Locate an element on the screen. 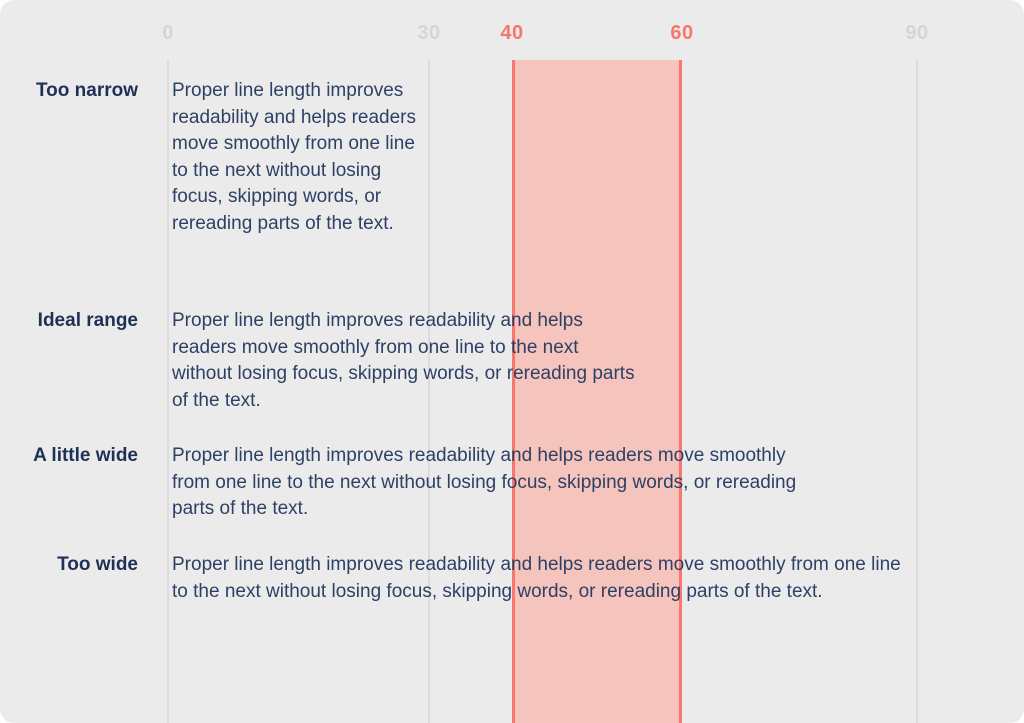  ruler-tick-label-30: 30 is located at coordinates (429, 33).